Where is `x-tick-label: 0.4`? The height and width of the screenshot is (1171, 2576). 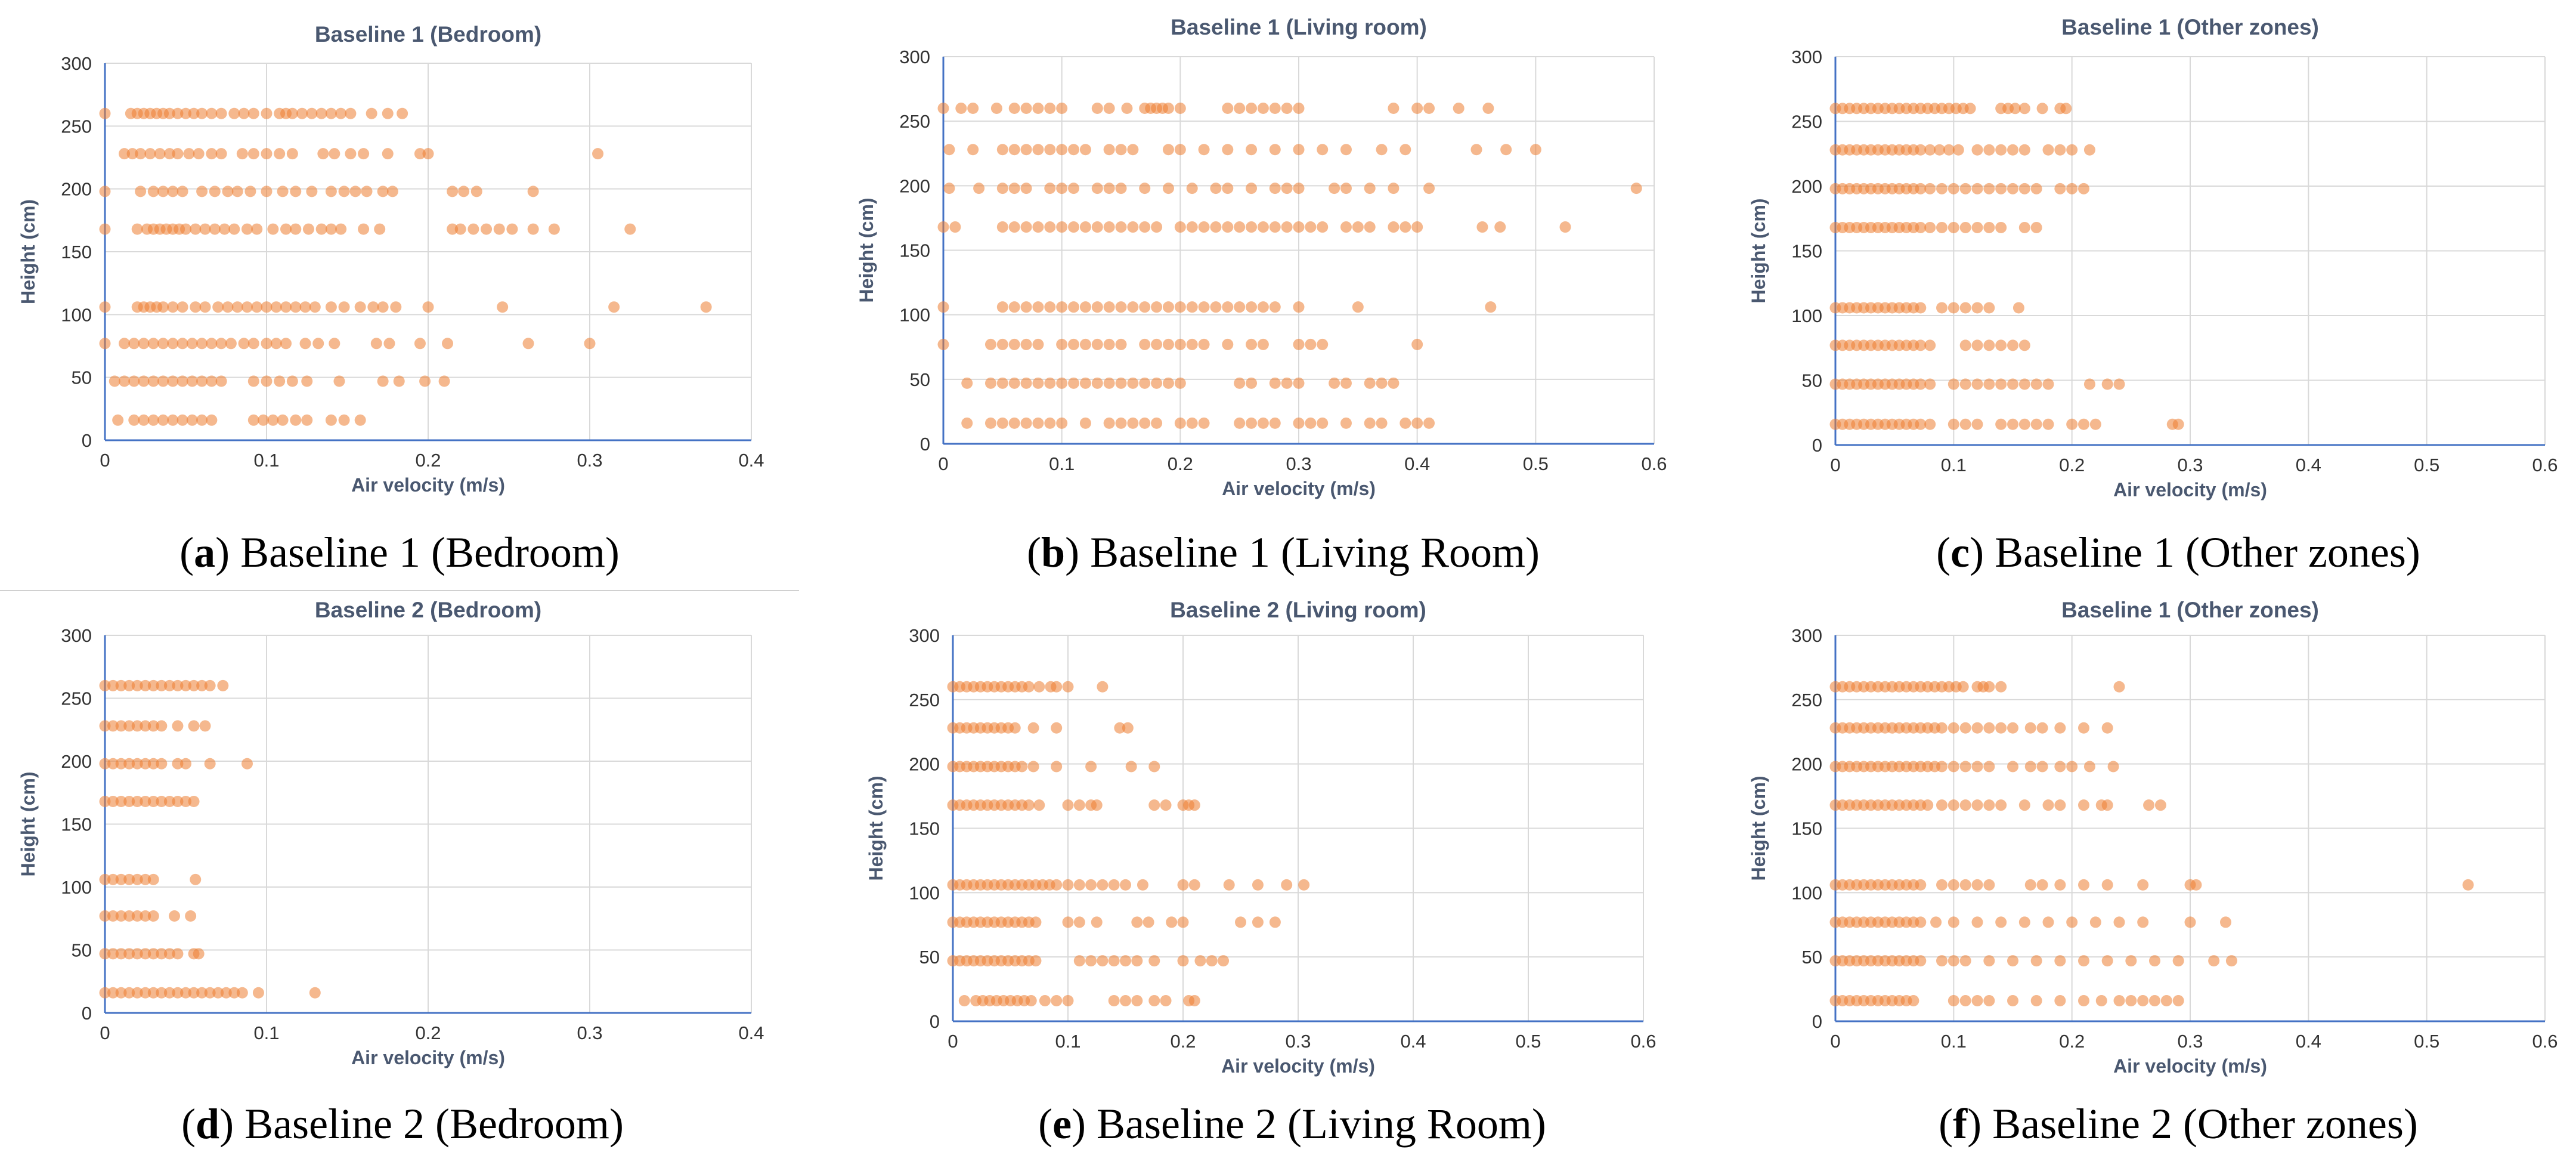 x-tick-label: 0.4 is located at coordinates (751, 461).